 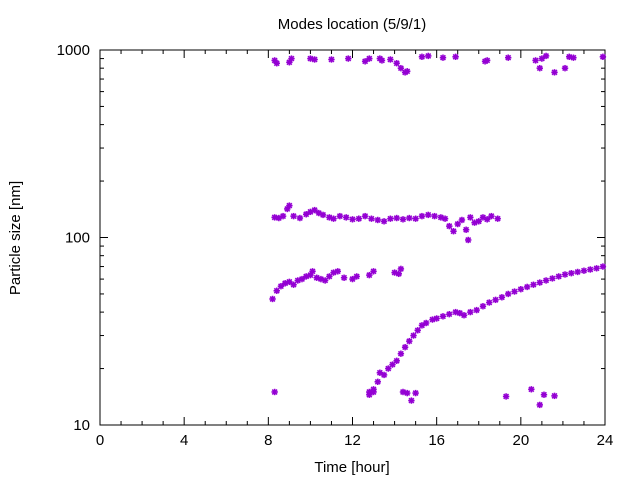 I want to click on y-tick-label: 1000, so click(x=73, y=50).